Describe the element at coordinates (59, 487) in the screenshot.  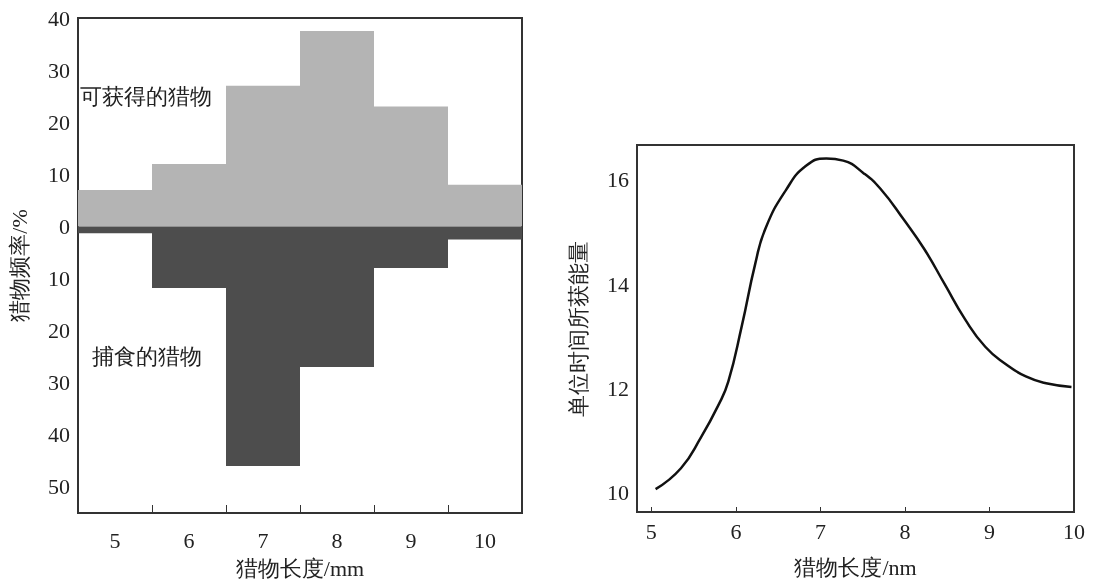
I see `y-tick-label: 50` at that location.